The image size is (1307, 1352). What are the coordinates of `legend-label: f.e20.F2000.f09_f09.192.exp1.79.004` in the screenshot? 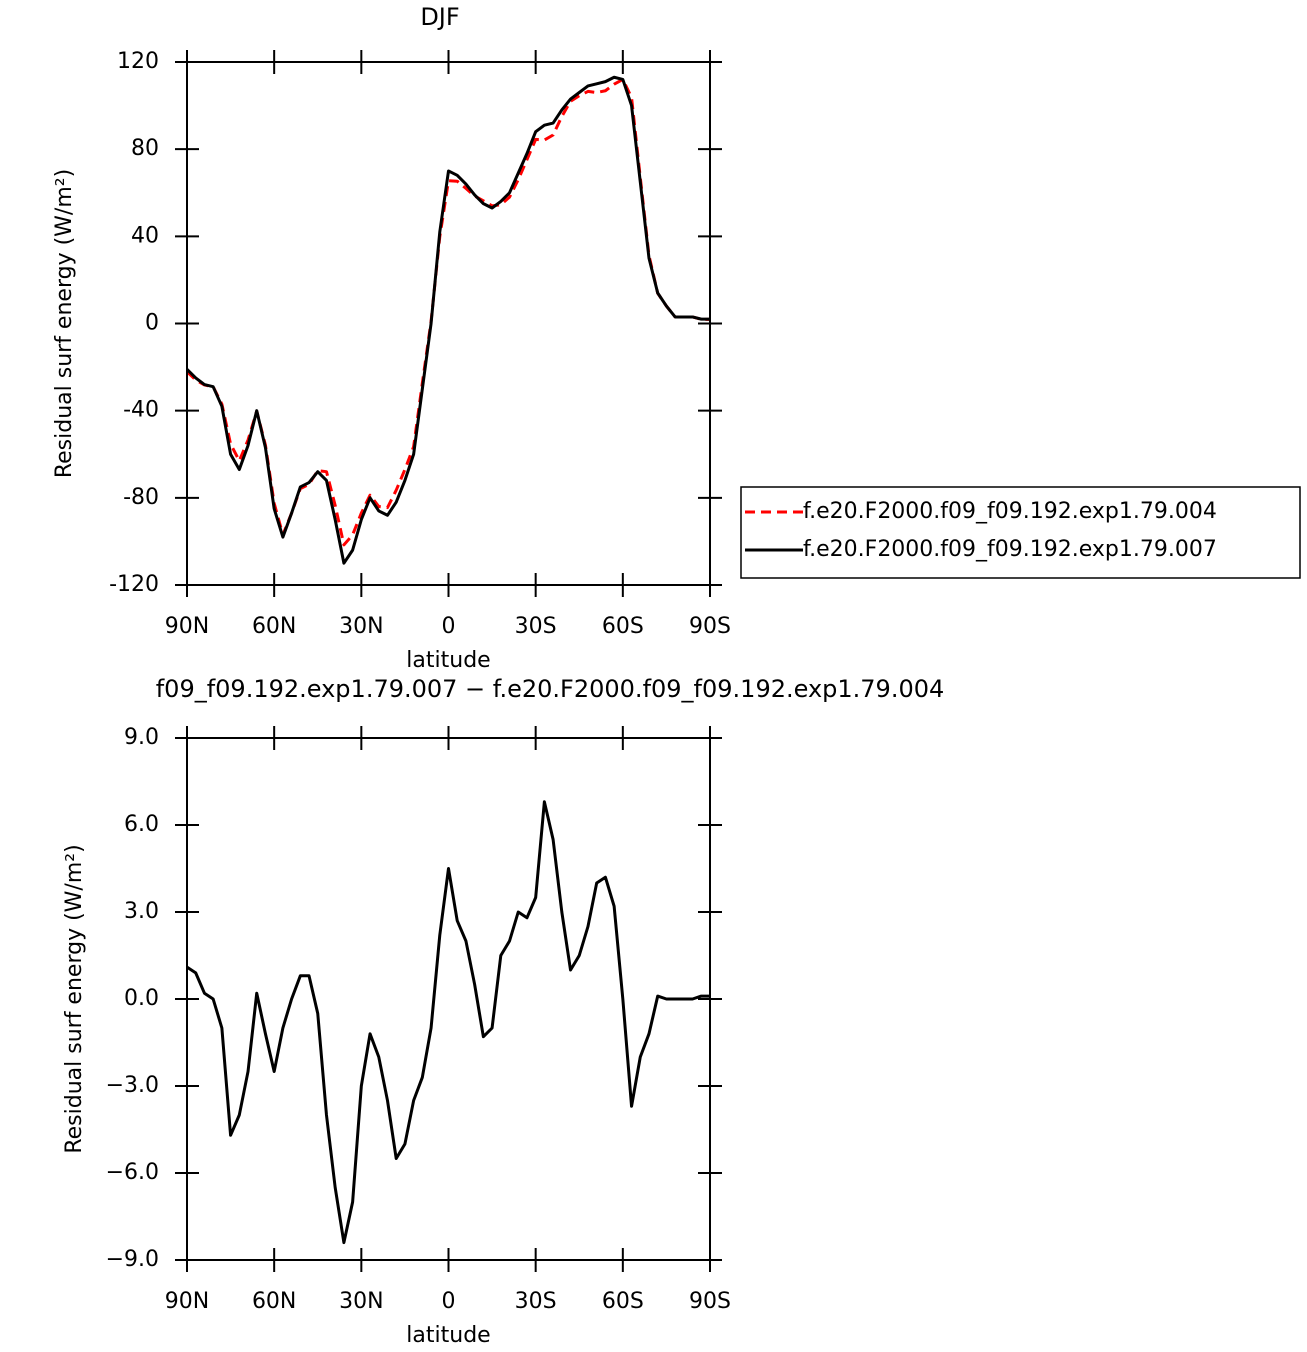 It's located at (1010, 511).